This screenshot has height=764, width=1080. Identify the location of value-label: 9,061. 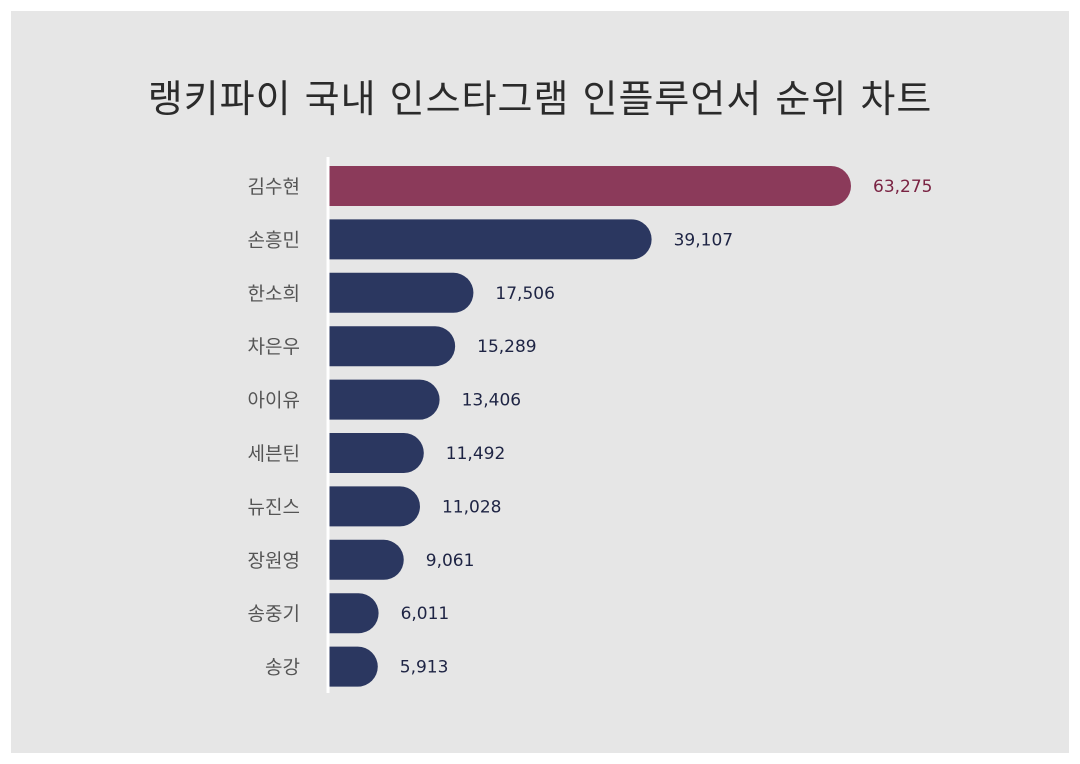
(450, 561).